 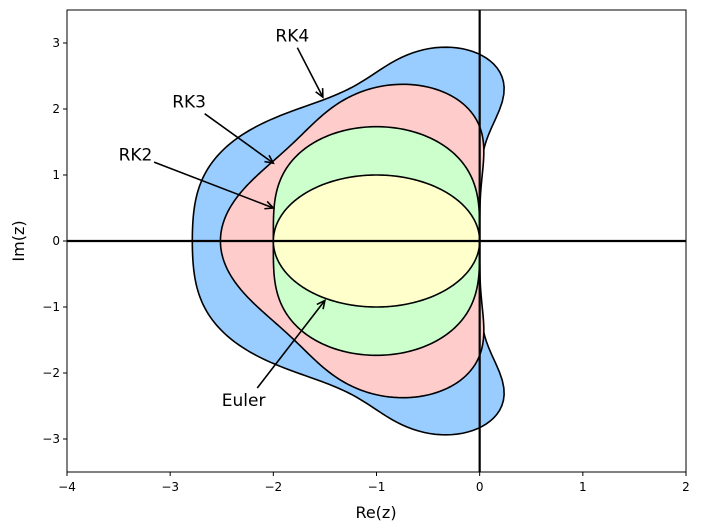 I want to click on annotation-euler: Euler, so click(x=244, y=401).